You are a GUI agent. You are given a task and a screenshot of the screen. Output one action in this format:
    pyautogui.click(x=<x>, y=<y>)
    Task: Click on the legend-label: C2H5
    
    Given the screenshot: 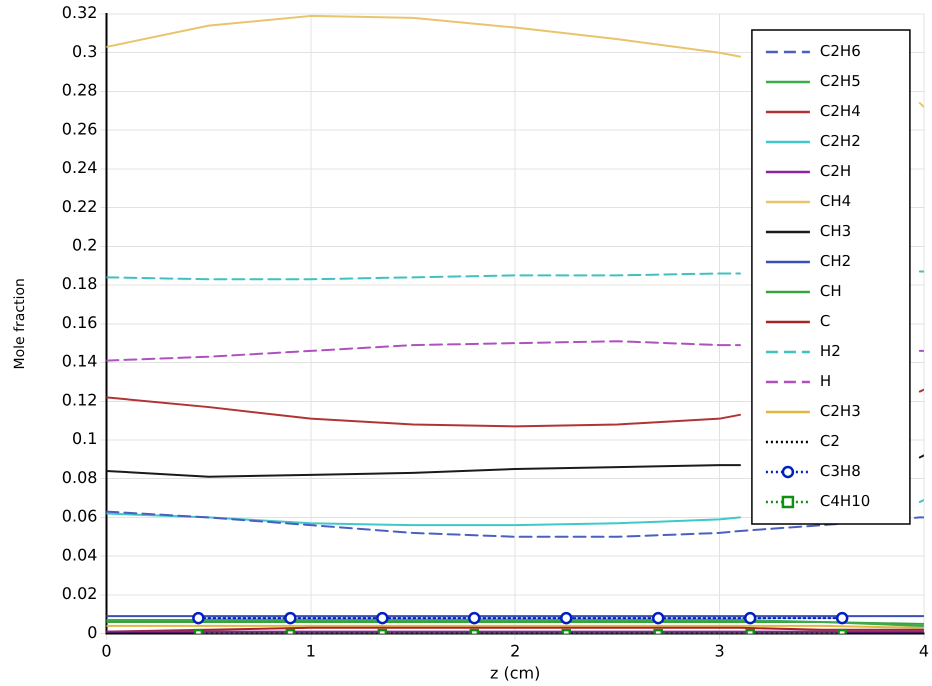 What is the action you would take?
    pyautogui.click(x=840, y=81)
    